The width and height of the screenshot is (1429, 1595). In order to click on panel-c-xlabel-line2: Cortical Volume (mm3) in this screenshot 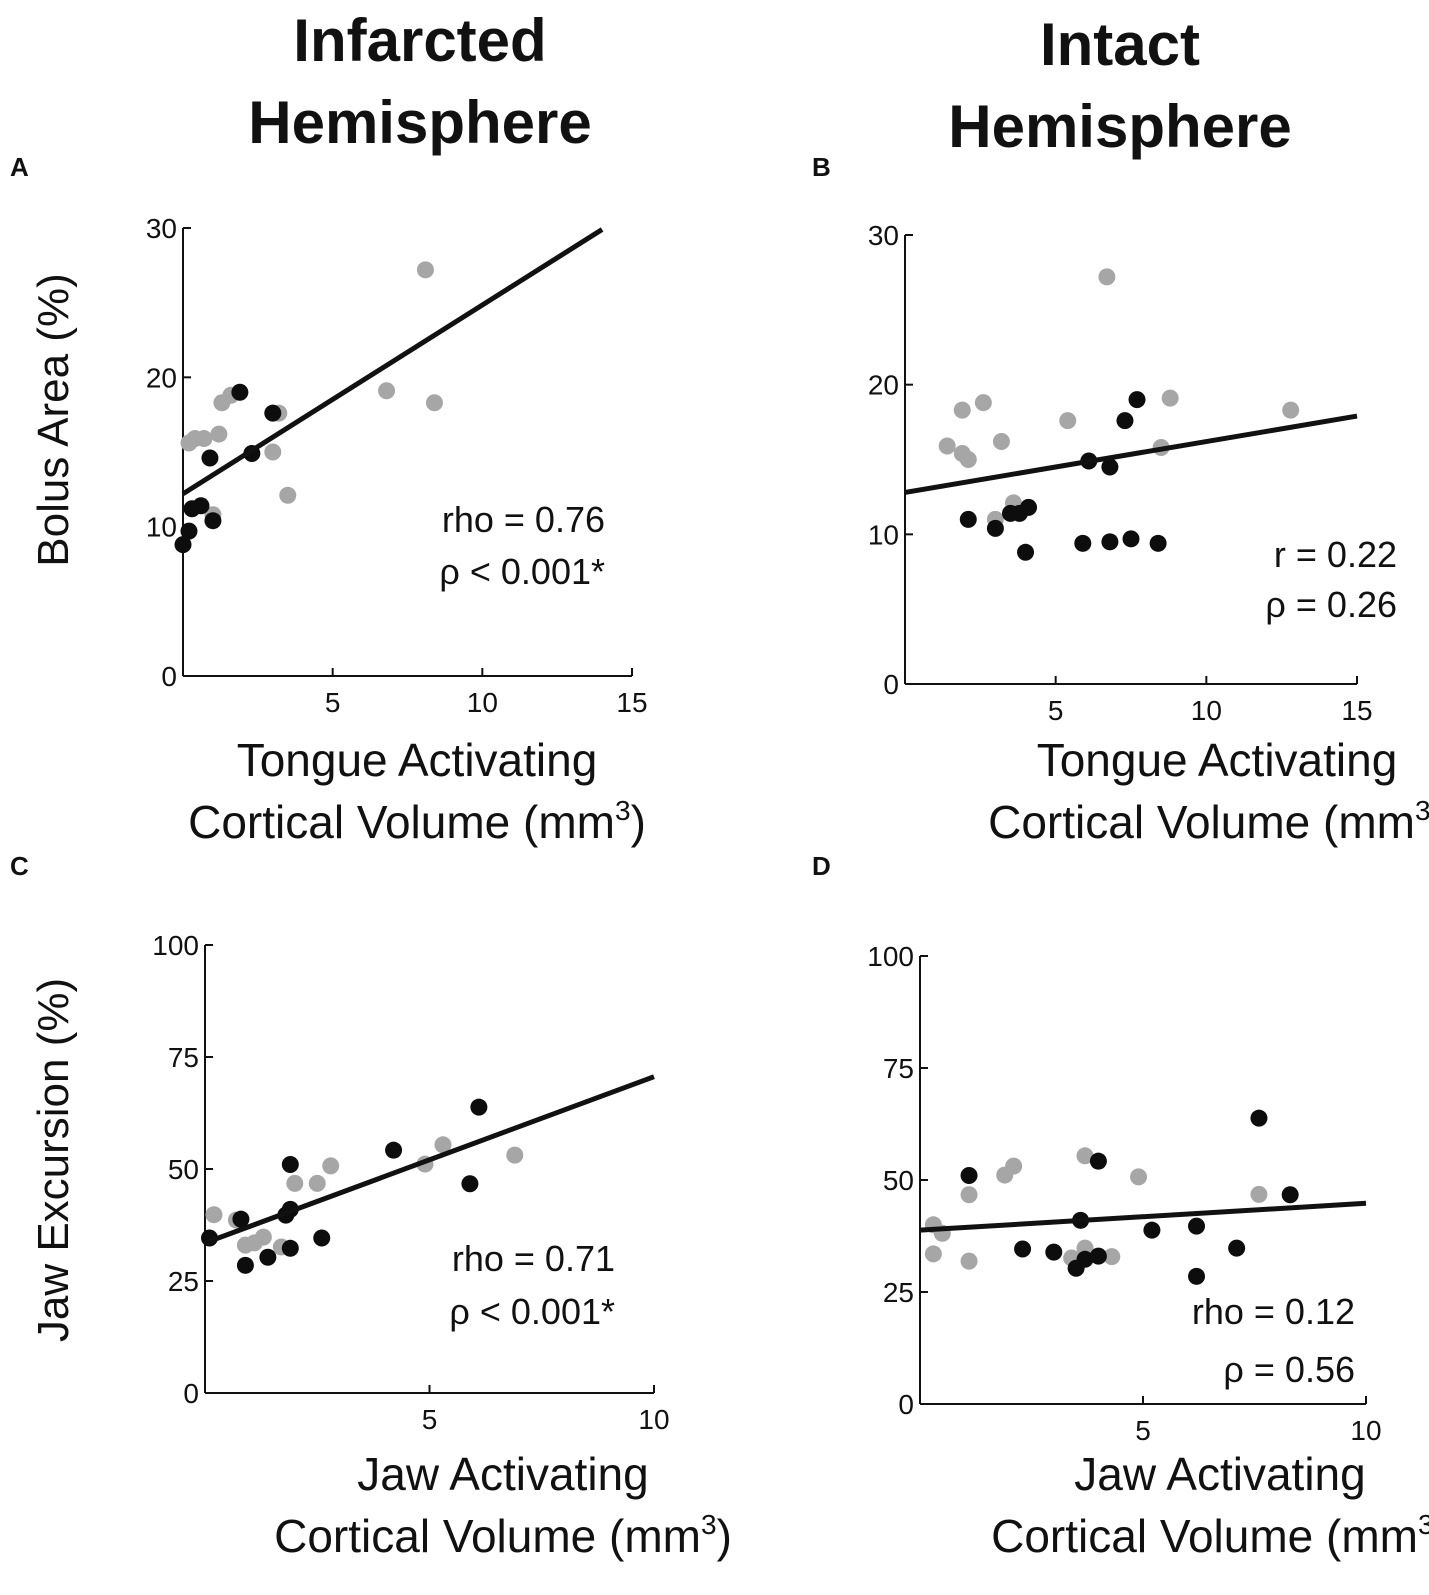, I will do `click(503, 1535)`.